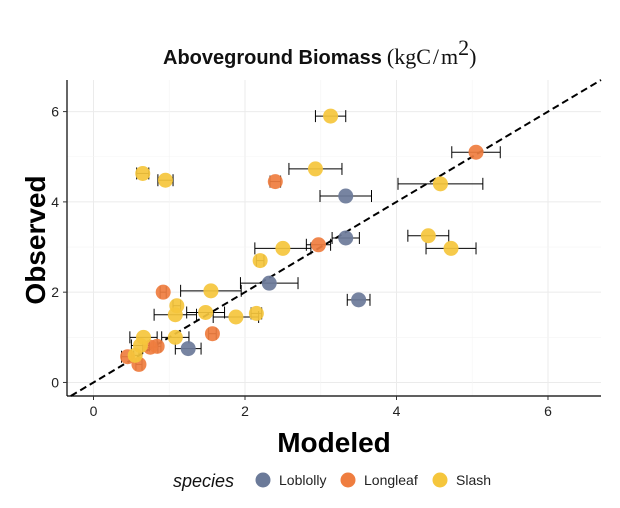 Image resolution: width=620 pixels, height=508 pixels. I want to click on legend-label-slash: Slash, so click(473, 480).